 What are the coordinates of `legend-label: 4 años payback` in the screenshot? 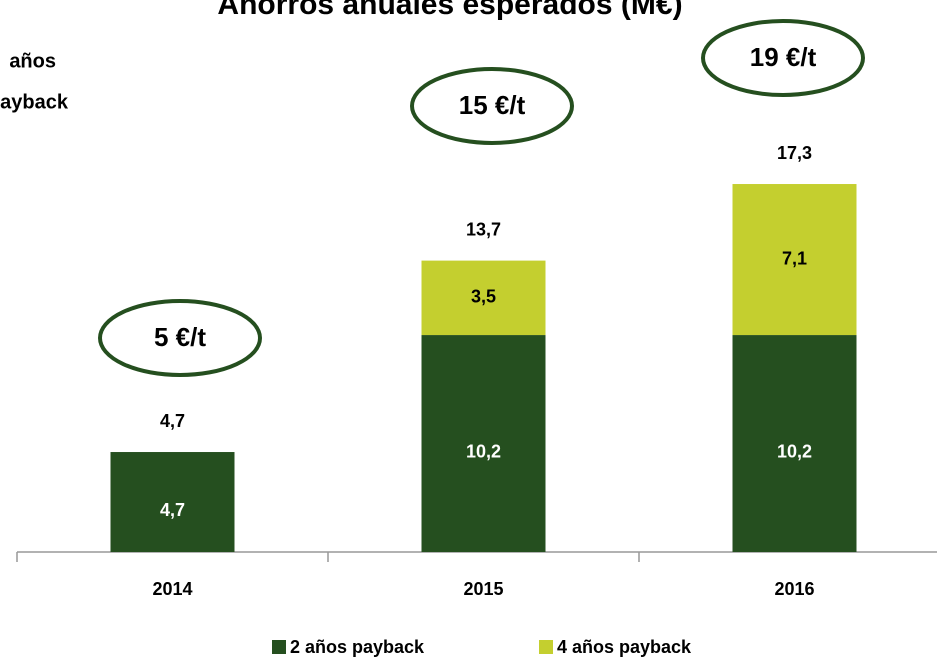 It's located at (624, 647).